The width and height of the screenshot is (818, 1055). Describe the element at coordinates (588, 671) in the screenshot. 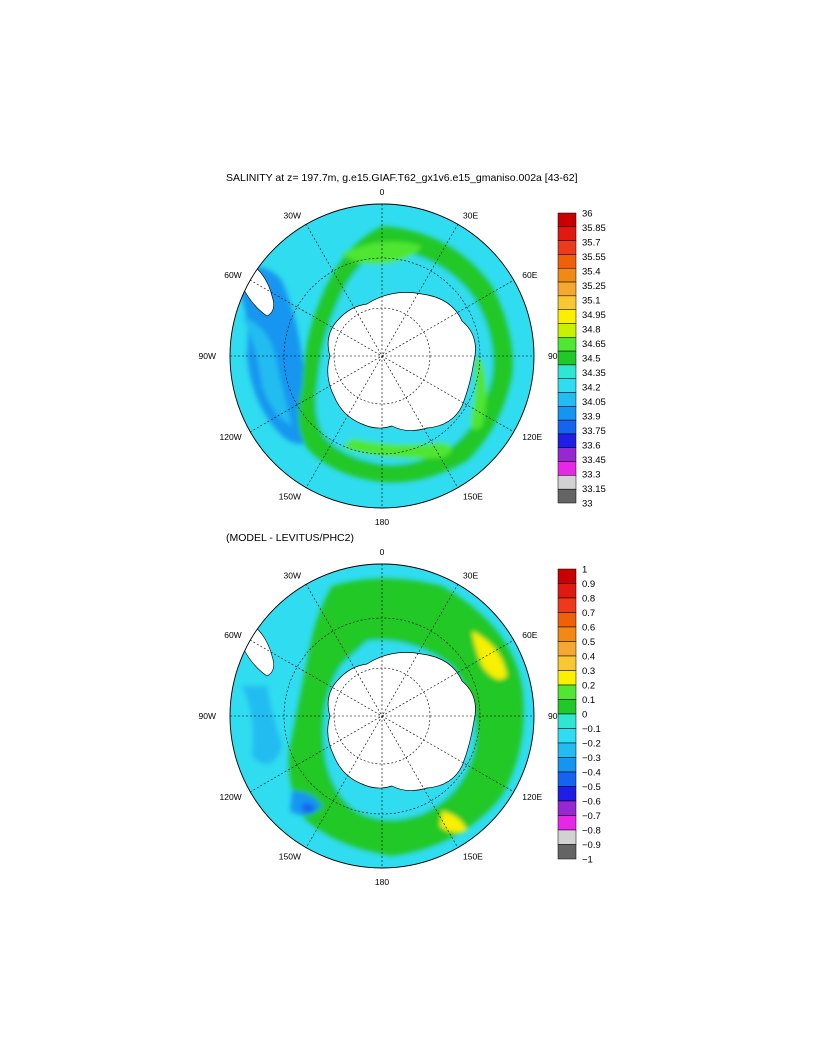

I see `colorbar-tick-label: 0.3` at that location.